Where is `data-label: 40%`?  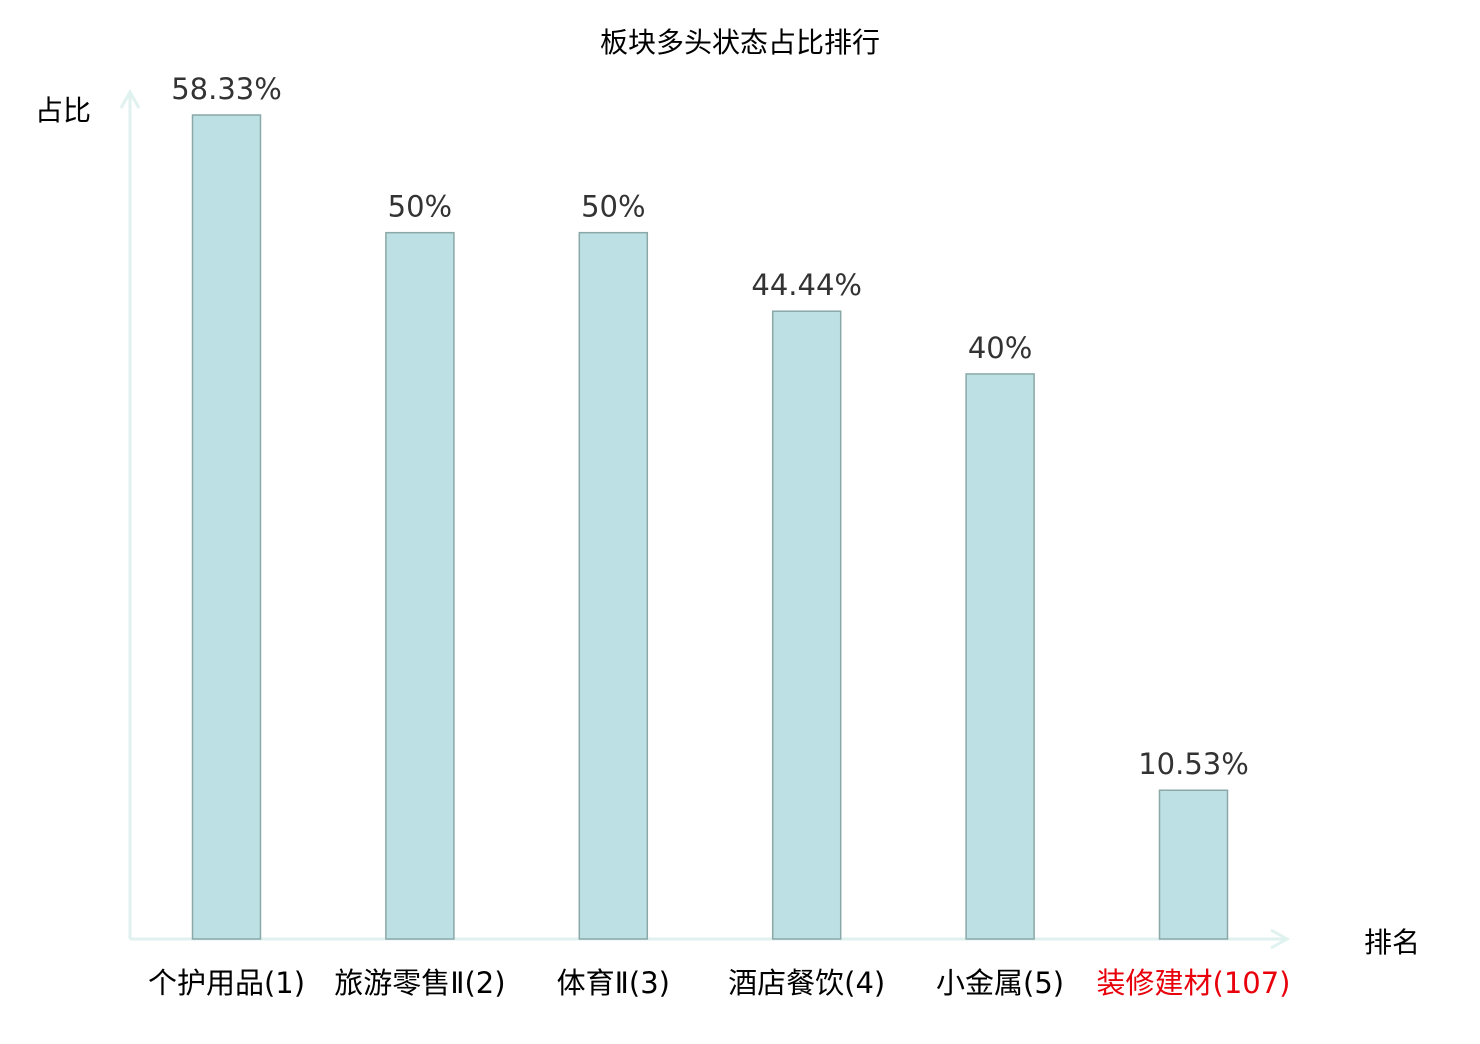
data-label: 40% is located at coordinates (1000, 348).